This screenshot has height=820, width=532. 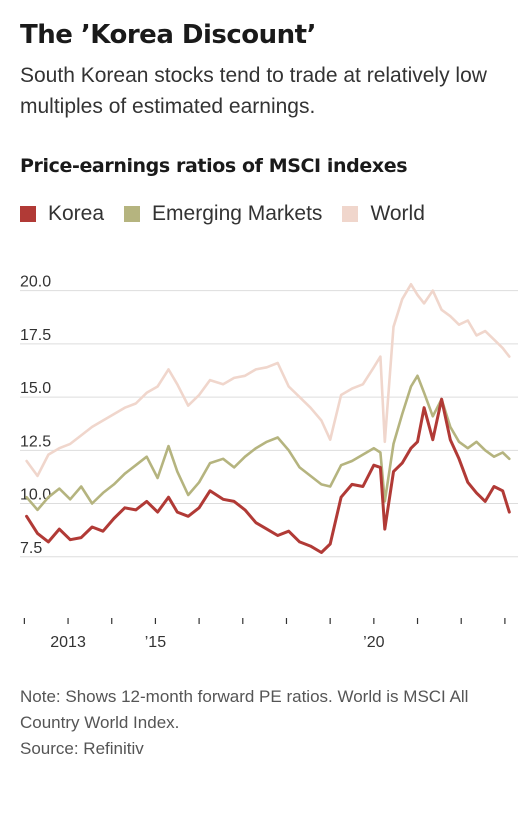 What do you see at coordinates (68, 642) in the screenshot?
I see `x-tick-label: 2013` at bounding box center [68, 642].